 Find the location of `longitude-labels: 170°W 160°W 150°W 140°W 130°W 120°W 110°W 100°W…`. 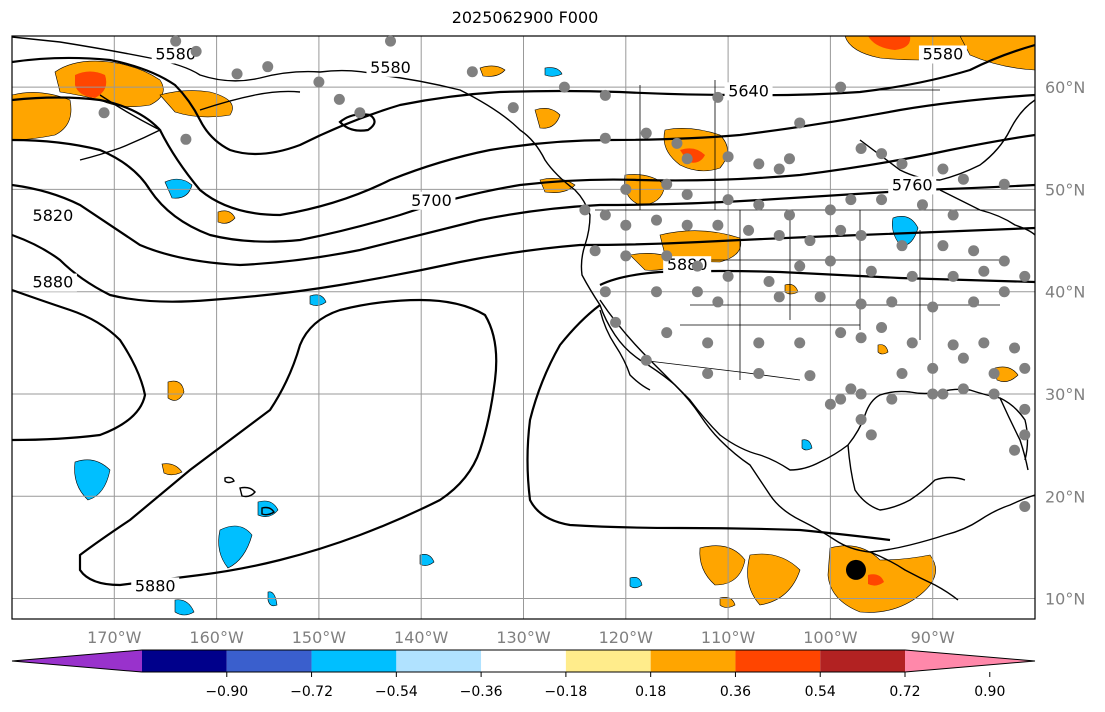

longitude-labels: 170°W 160°W 150°W 140°W 130°W 120°W 110°W 100°W… is located at coordinates (521, 637).